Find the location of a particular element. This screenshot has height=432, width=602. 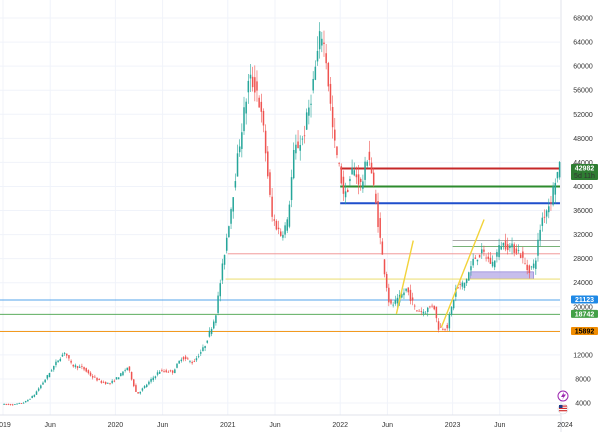

alert-icon is located at coordinates (563, 396).